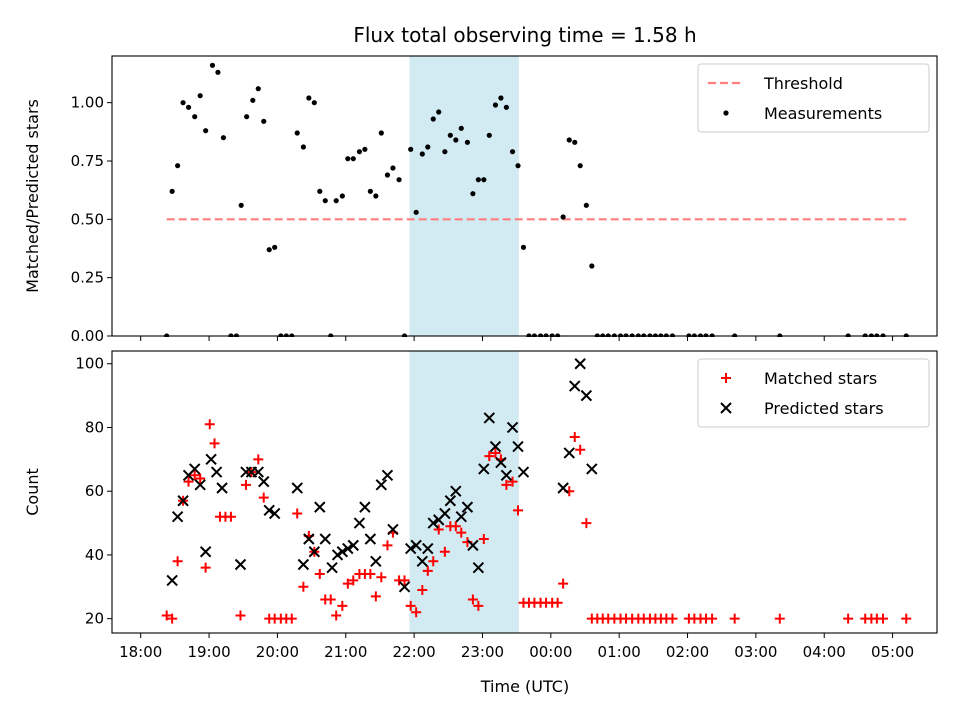 The height and width of the screenshot is (720, 960). Describe the element at coordinates (87, 219) in the screenshot. I see `y-tick-label: 0.50` at that location.